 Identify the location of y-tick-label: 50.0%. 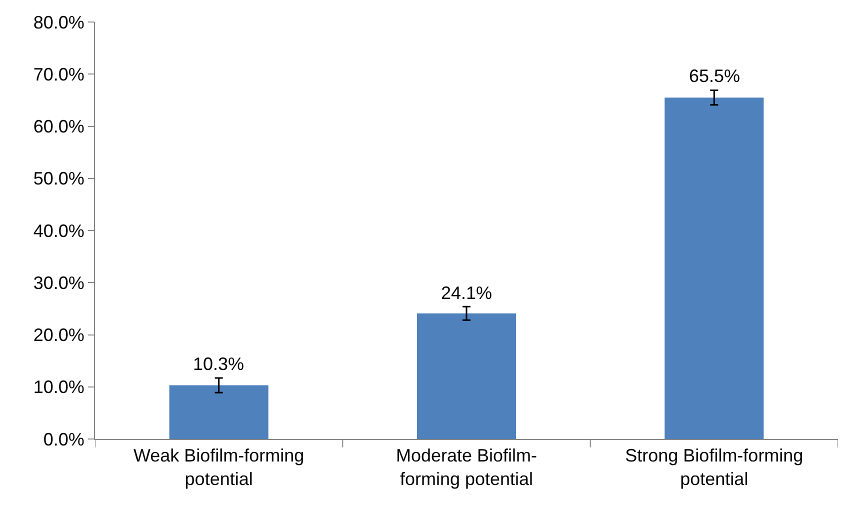
(58, 178).